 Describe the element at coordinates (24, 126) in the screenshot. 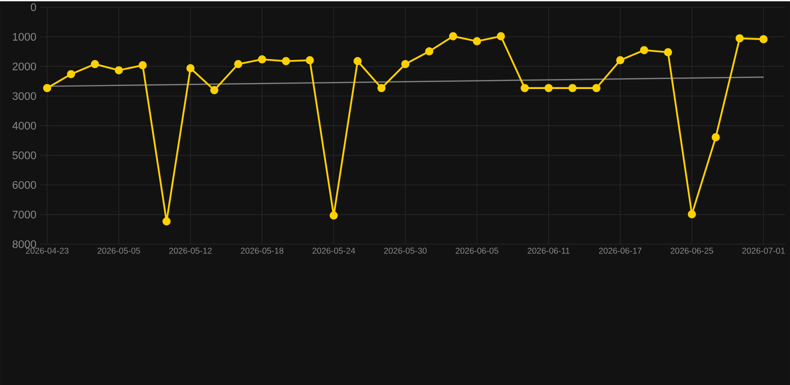

I see `y-tick-label: 4000` at that location.